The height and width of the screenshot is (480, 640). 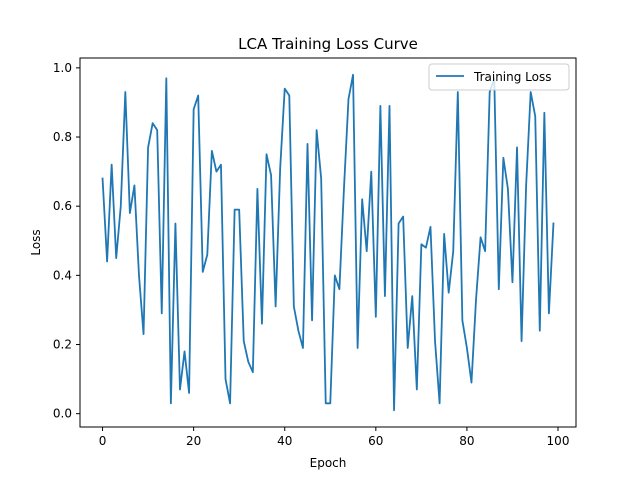 I want to click on legend: Training Loss, so click(x=499, y=77).